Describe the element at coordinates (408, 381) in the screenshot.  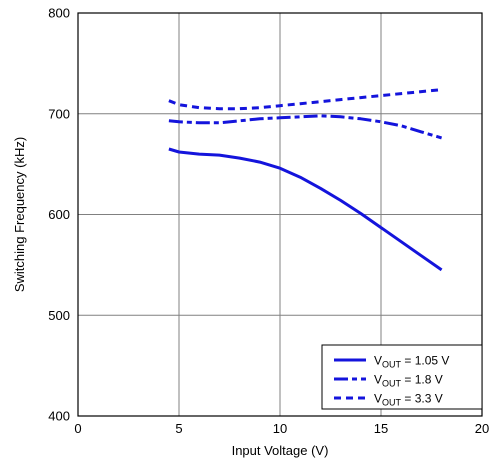
I see `legend-entry: VOUT = 1.8 V` at that location.